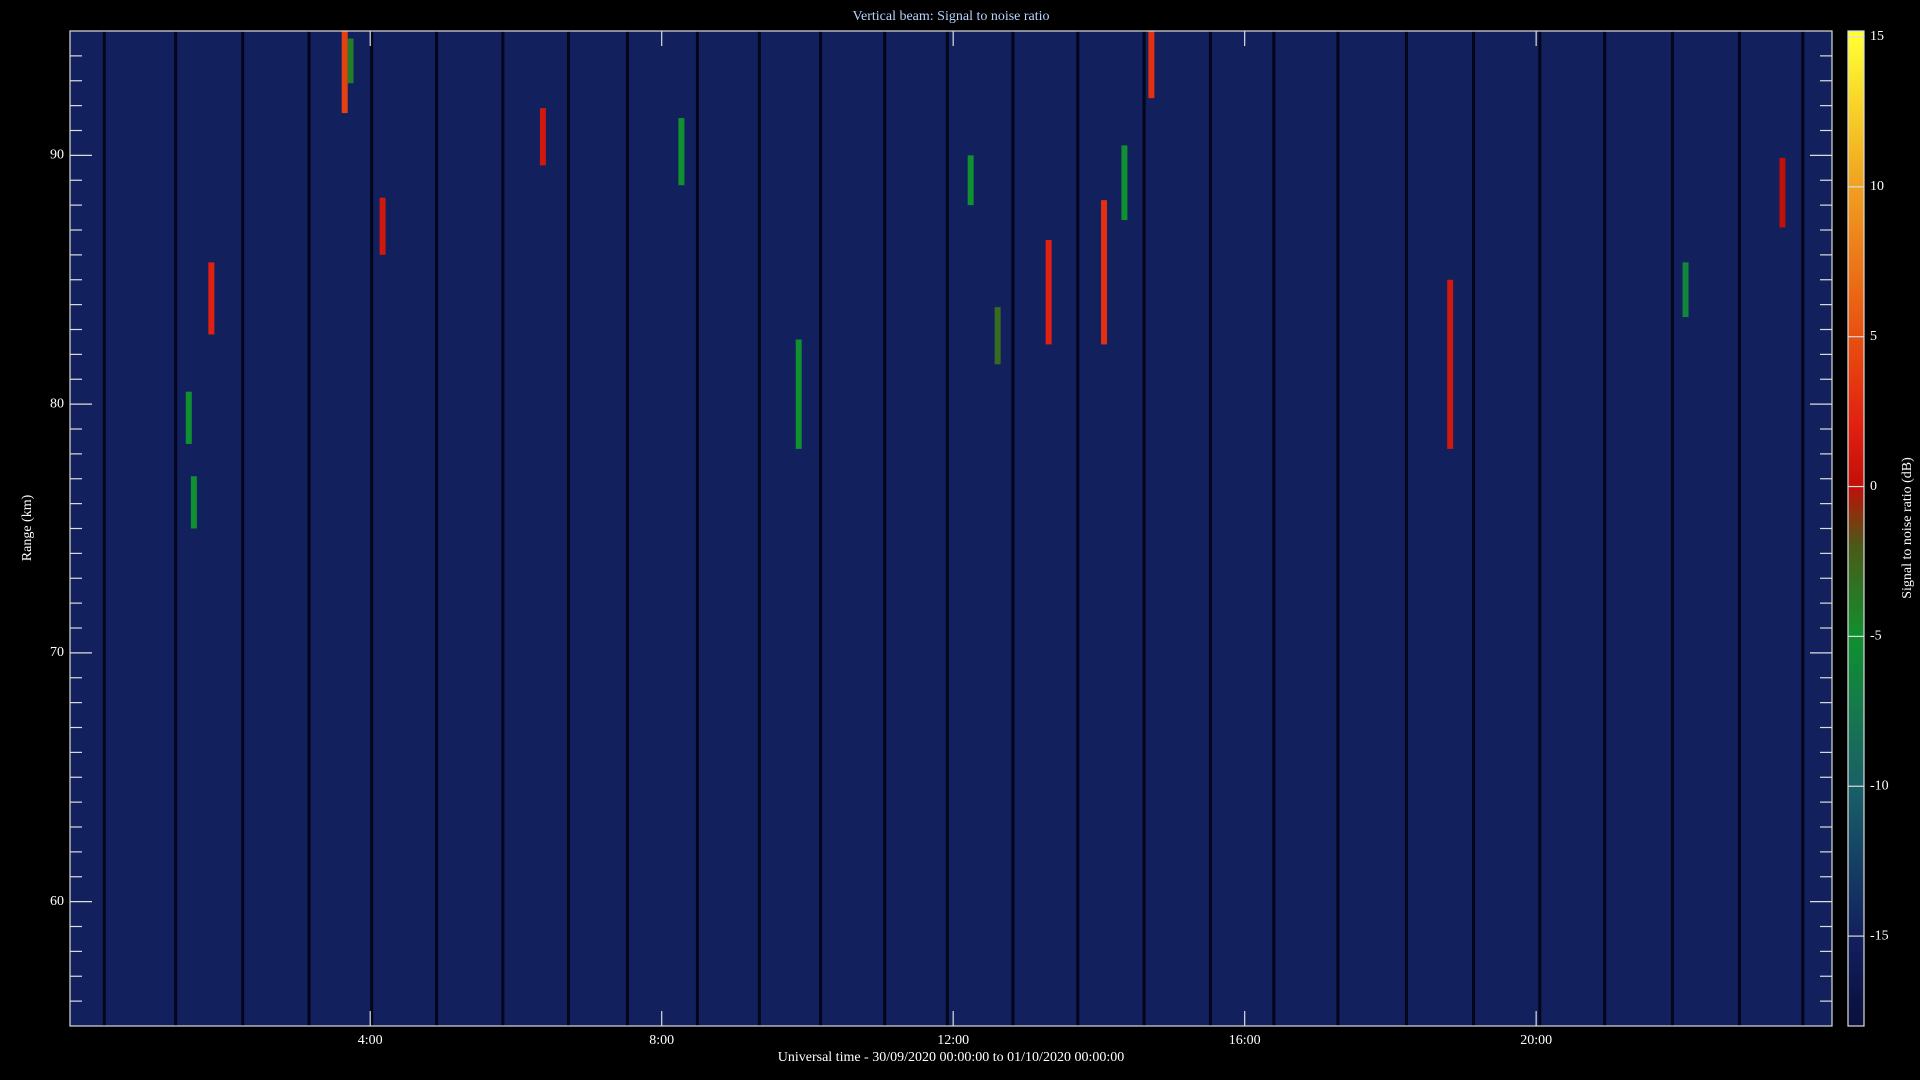 Image resolution: width=1920 pixels, height=1080 pixels. Describe the element at coordinates (57, 155) in the screenshot. I see `y-tick-label: 90` at that location.